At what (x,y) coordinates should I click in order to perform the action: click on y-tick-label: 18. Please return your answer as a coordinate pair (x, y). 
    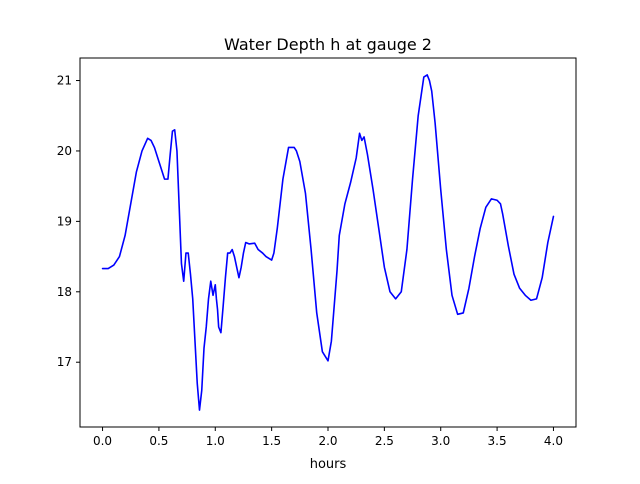
    Looking at the image, I should click on (64, 292).